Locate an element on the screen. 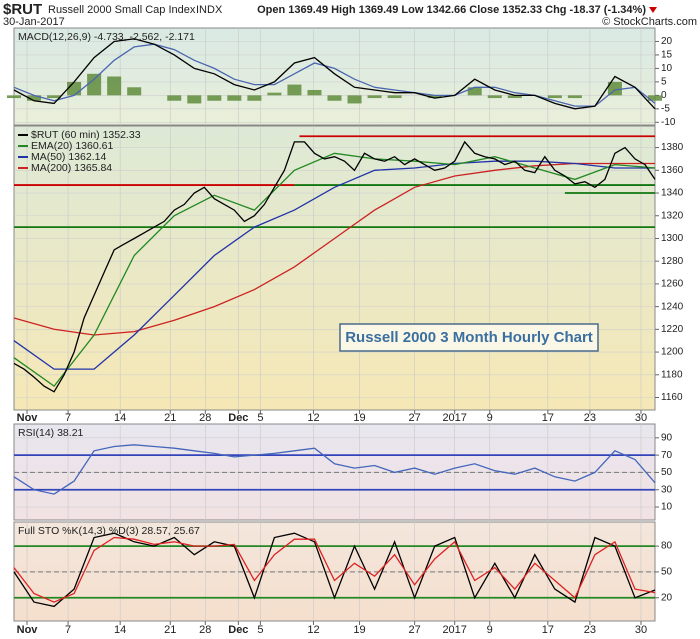  y-tick-label: 5 is located at coordinates (664, 82).